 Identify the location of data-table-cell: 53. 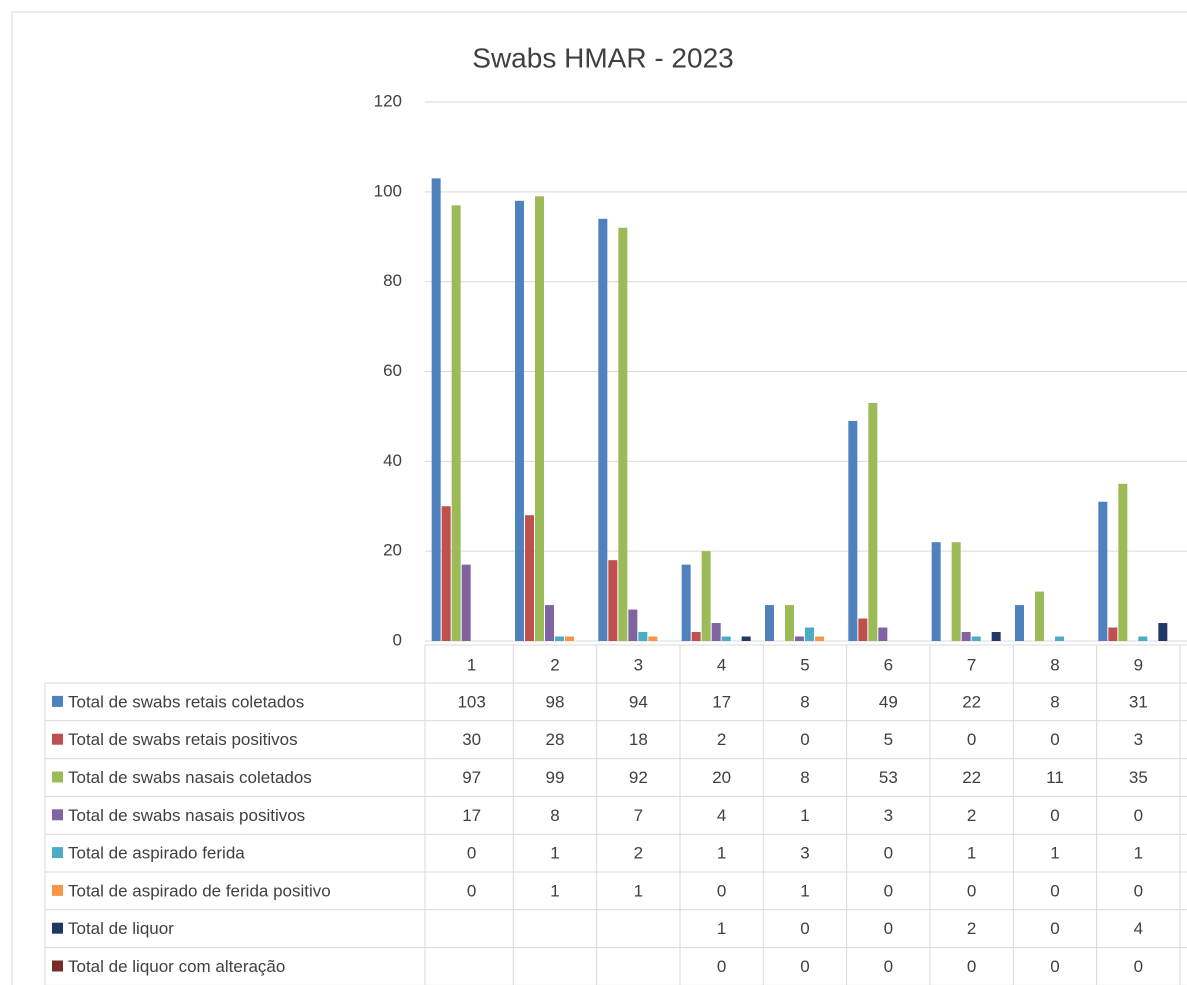
(888, 777).